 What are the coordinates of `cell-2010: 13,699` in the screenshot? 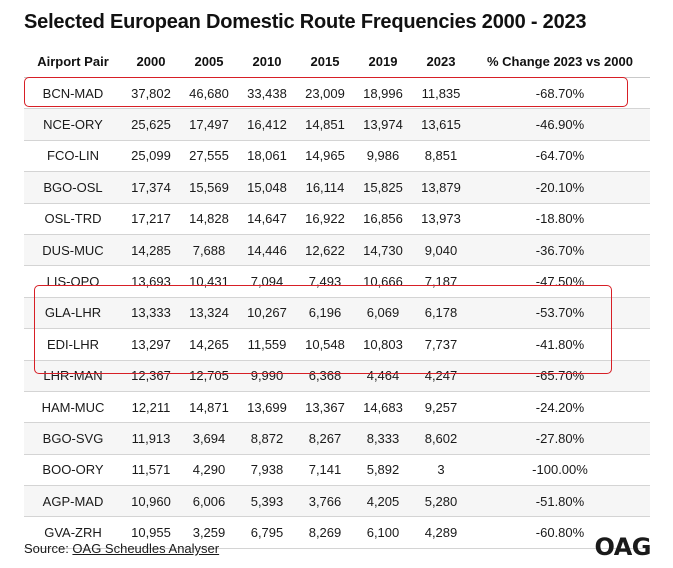 It's located at (267, 407).